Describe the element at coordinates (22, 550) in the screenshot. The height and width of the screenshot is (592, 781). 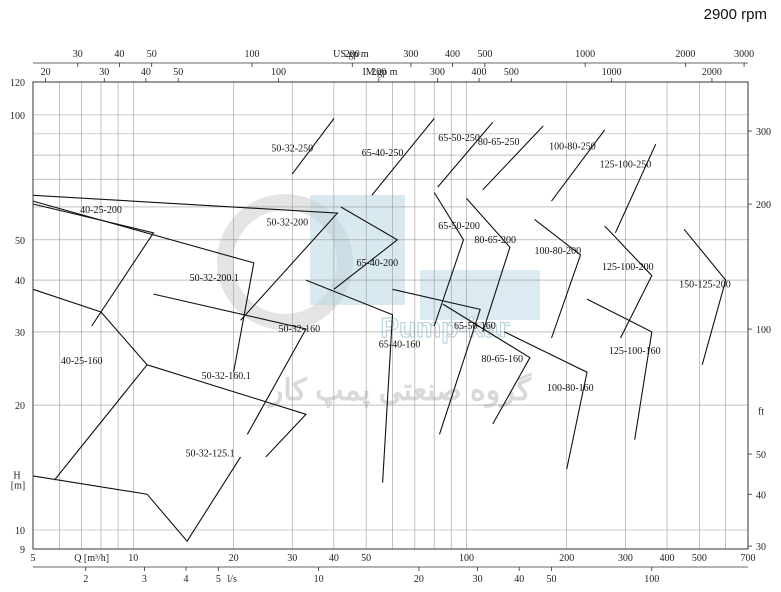
I see `y-tick-label: 9` at that location.